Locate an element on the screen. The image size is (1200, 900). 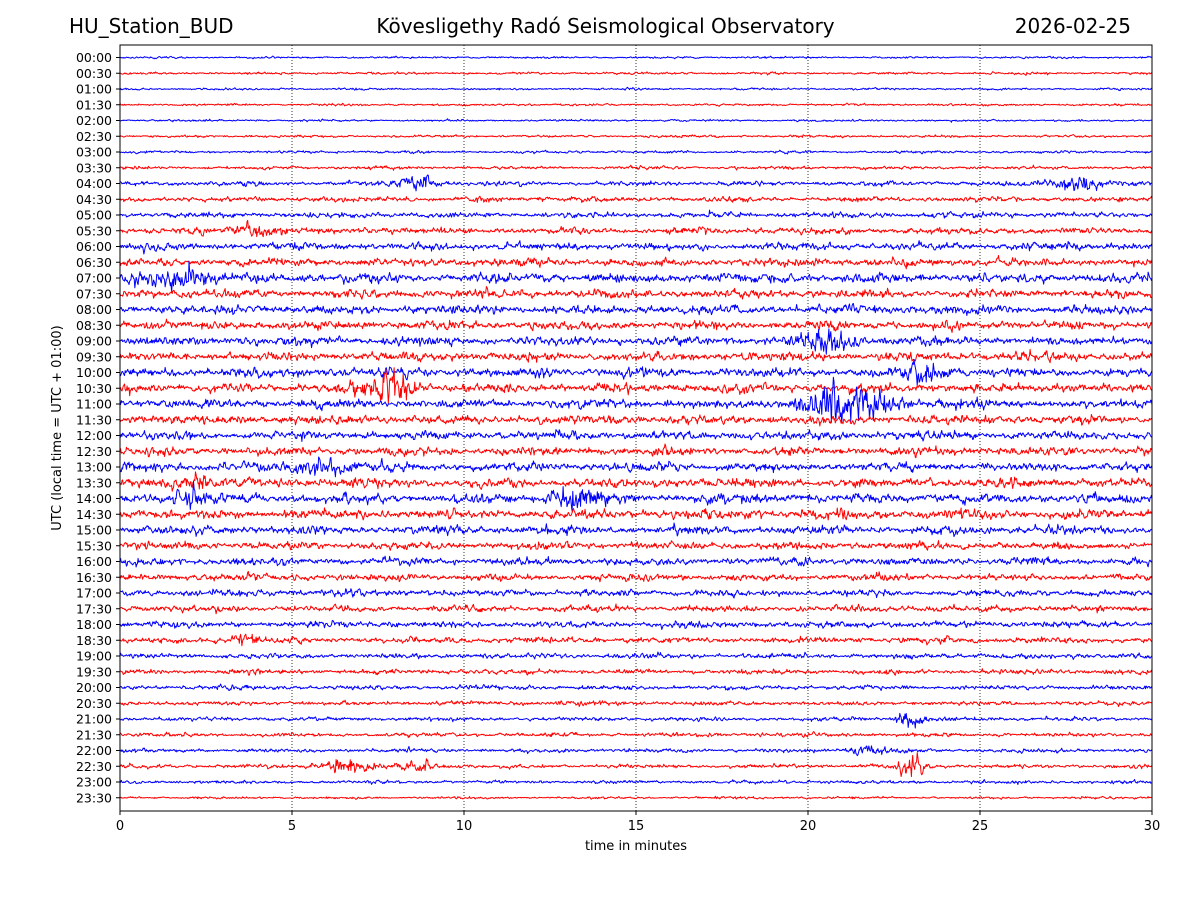
trace-11:30 is located at coordinates (636, 420).